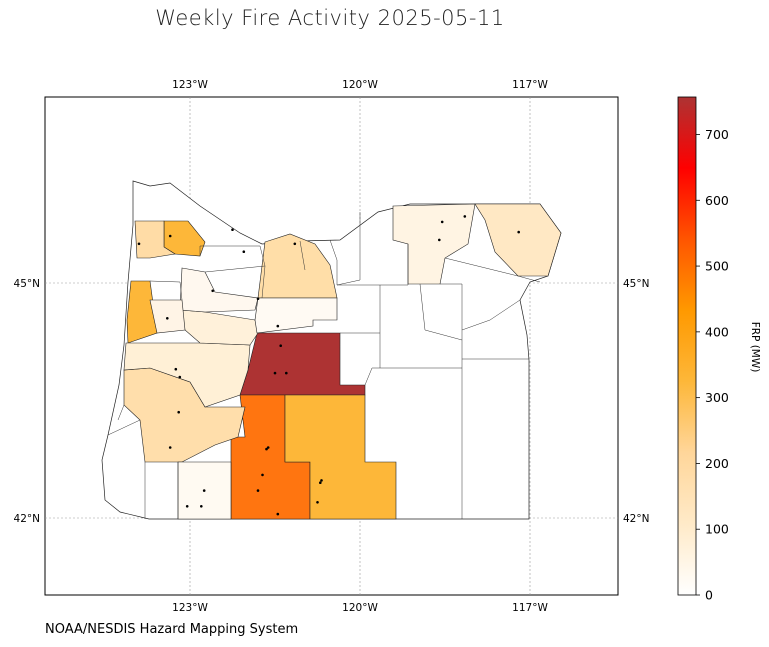  Describe the element at coordinates (190, 608) in the screenshot. I see `lon-tick-bottom: 123°W` at that location.